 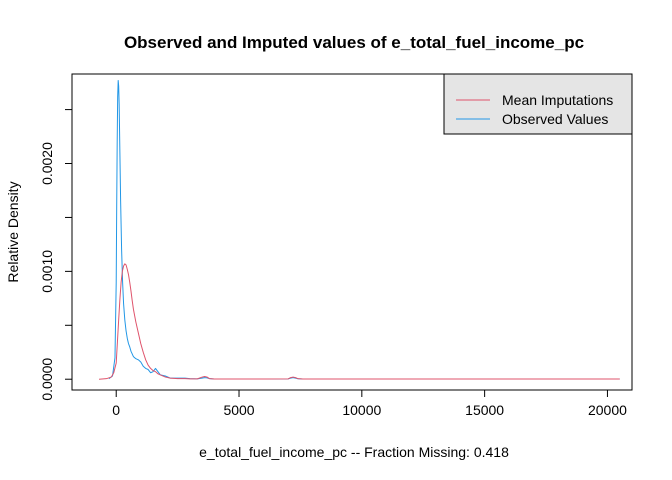 What do you see at coordinates (557, 100) in the screenshot?
I see `legend-entry-label: Mean Imputations` at bounding box center [557, 100].